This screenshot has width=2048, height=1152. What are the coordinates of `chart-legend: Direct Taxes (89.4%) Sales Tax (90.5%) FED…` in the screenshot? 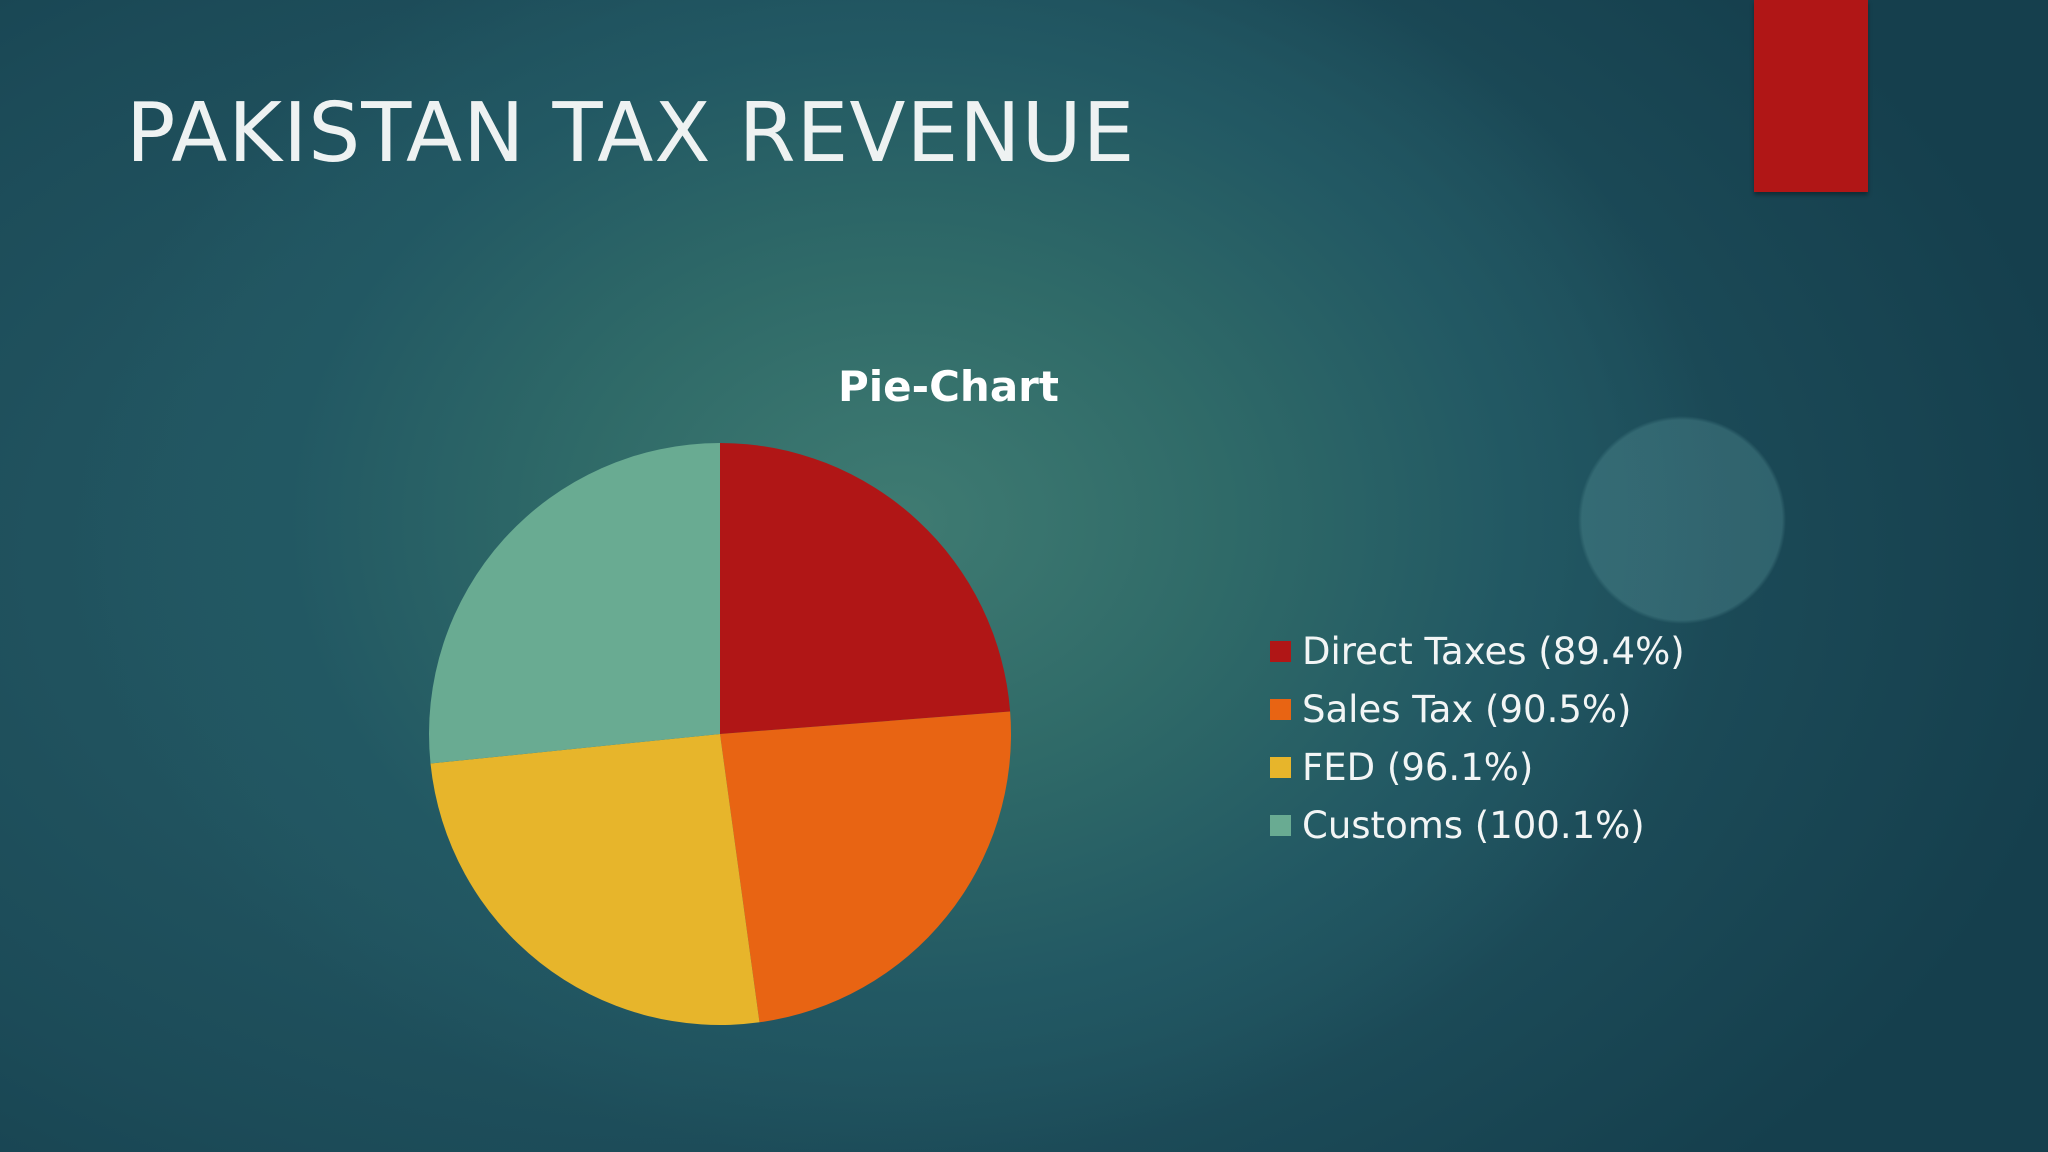 It's located at (1477, 738).